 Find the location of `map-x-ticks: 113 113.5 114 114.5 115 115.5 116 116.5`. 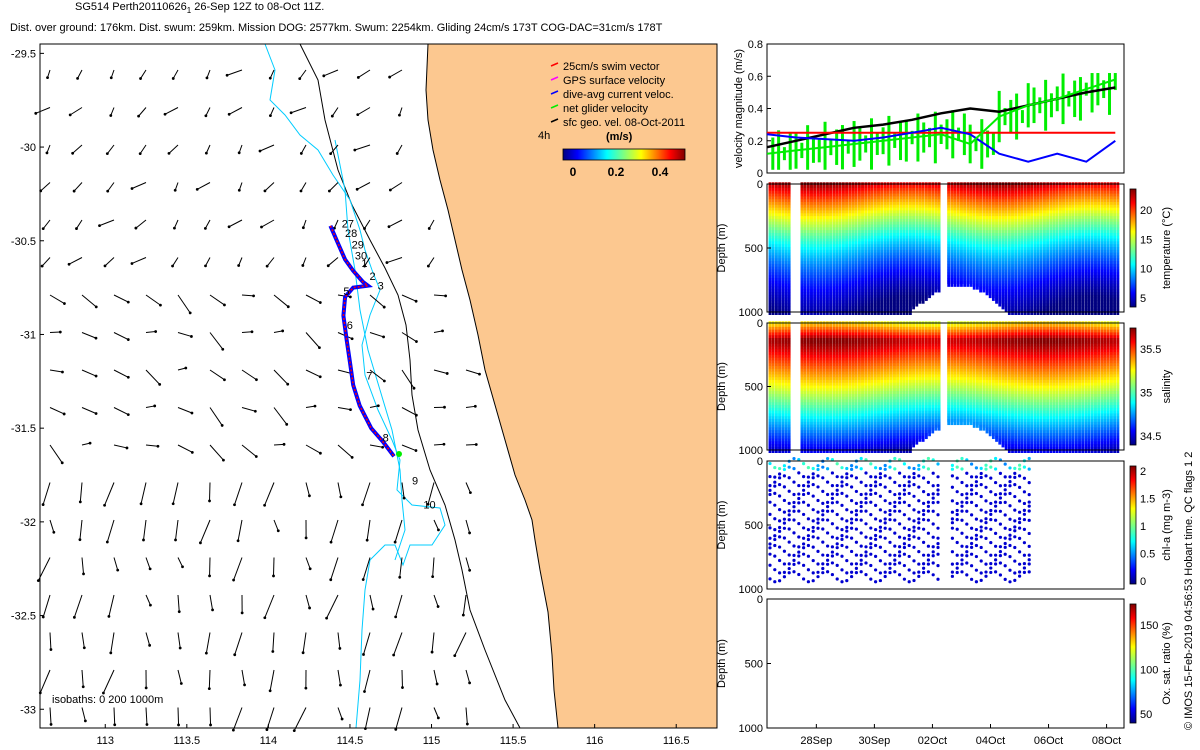

map-x-ticks: 113 113.5 114 114.5 115 115.5 116 116.5 is located at coordinates (393, 735).